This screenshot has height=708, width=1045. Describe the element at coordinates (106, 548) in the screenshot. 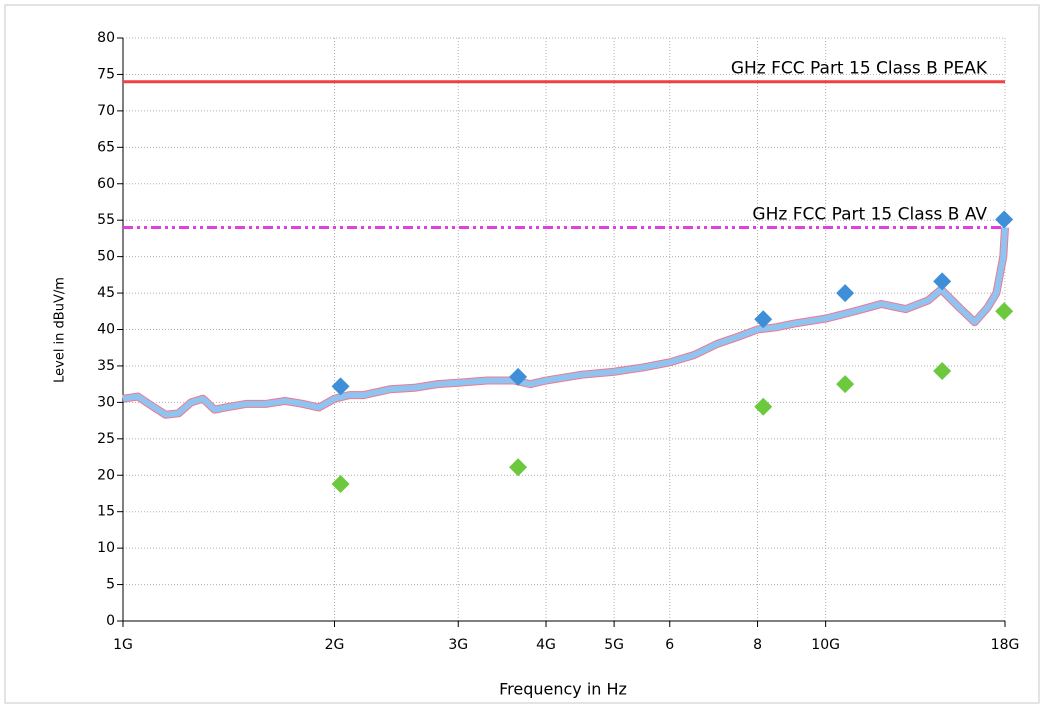

I see `y-tick-label: 10` at that location.